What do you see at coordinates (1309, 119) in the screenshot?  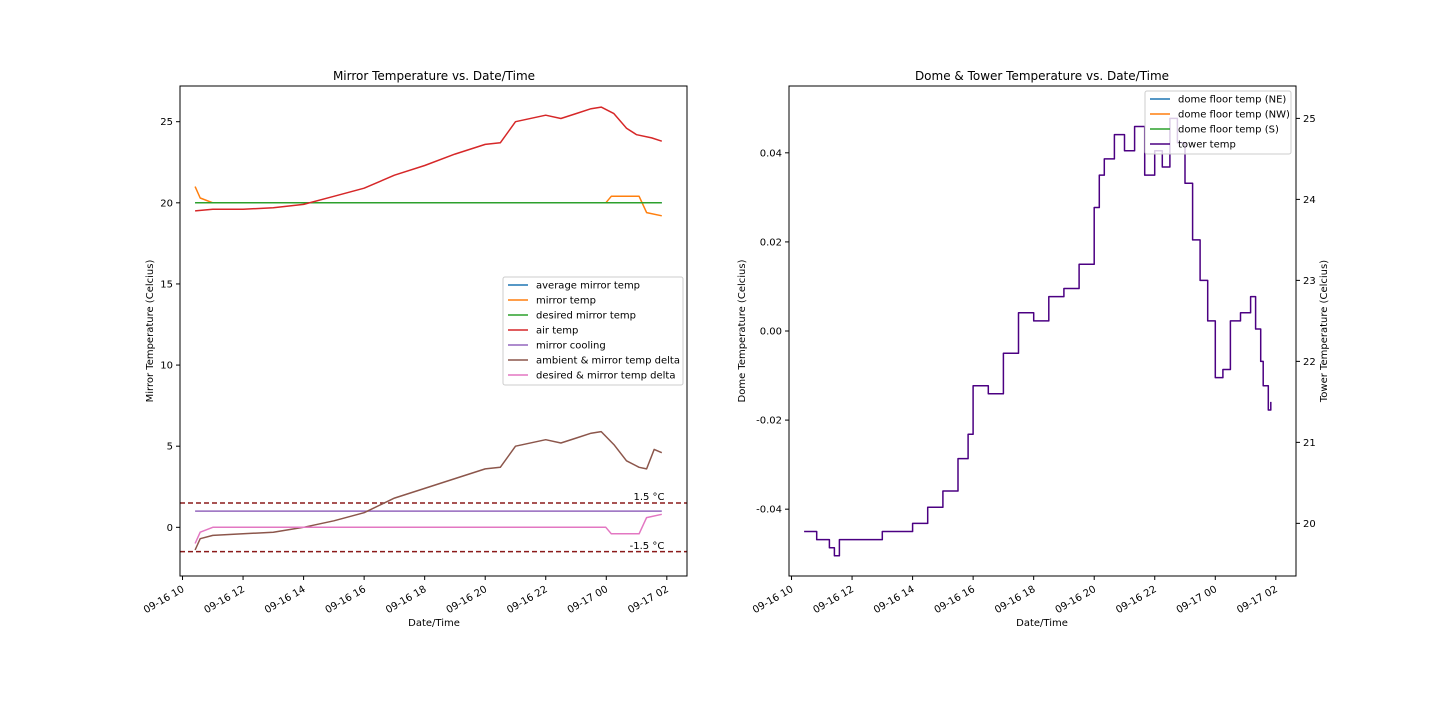 I see `right-y-tick-label: 25` at bounding box center [1309, 119].